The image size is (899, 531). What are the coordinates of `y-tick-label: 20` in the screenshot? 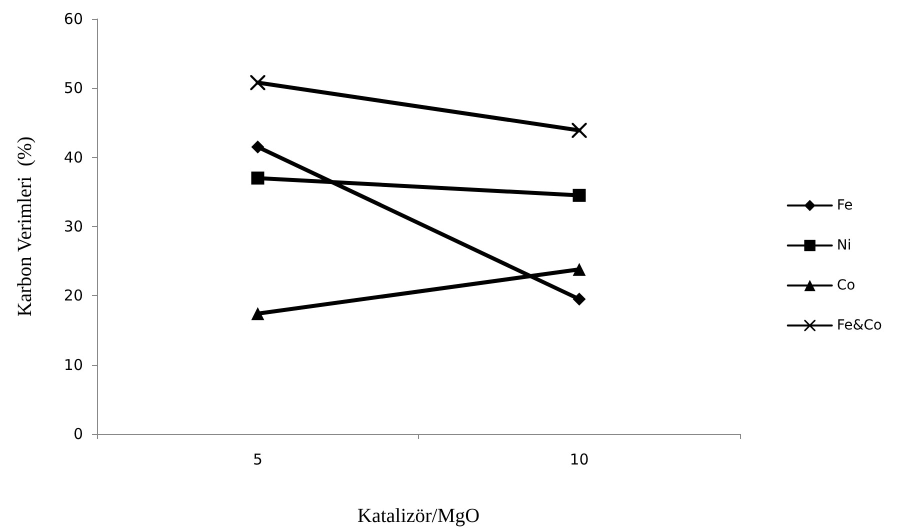 It's located at (73, 295).